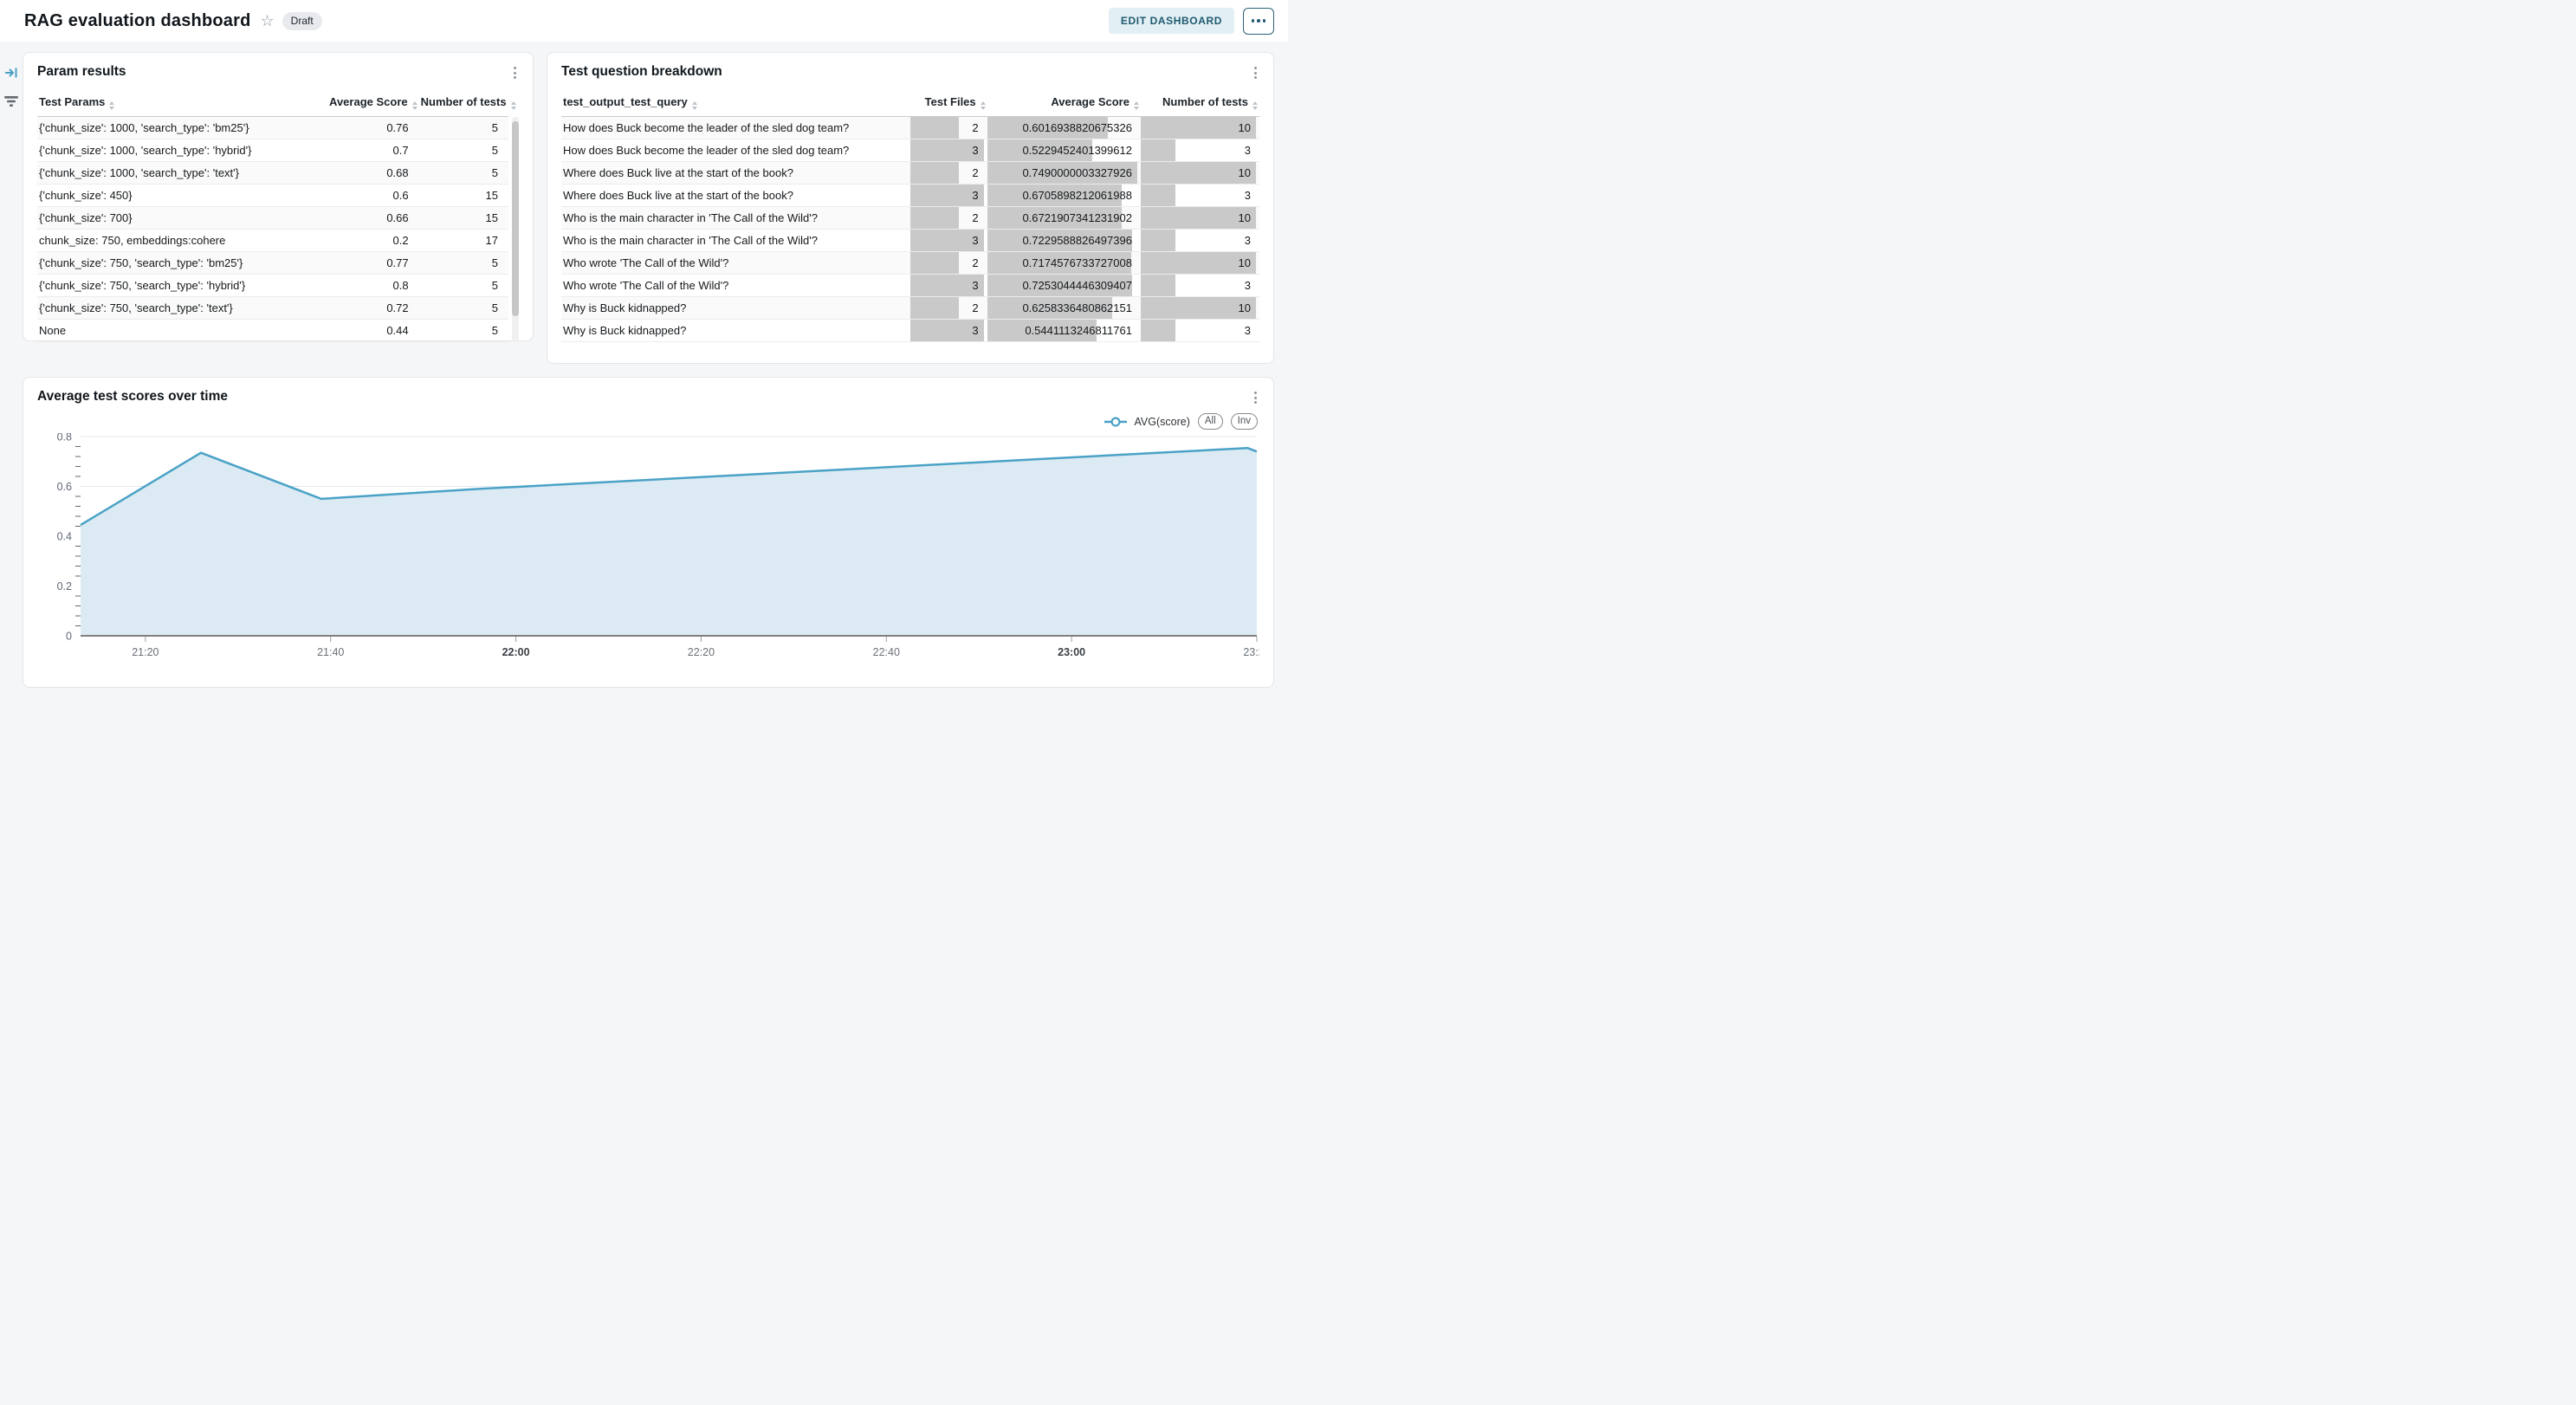  What do you see at coordinates (516, 652) in the screenshot?
I see `x-axis-label: 22:00` at bounding box center [516, 652].